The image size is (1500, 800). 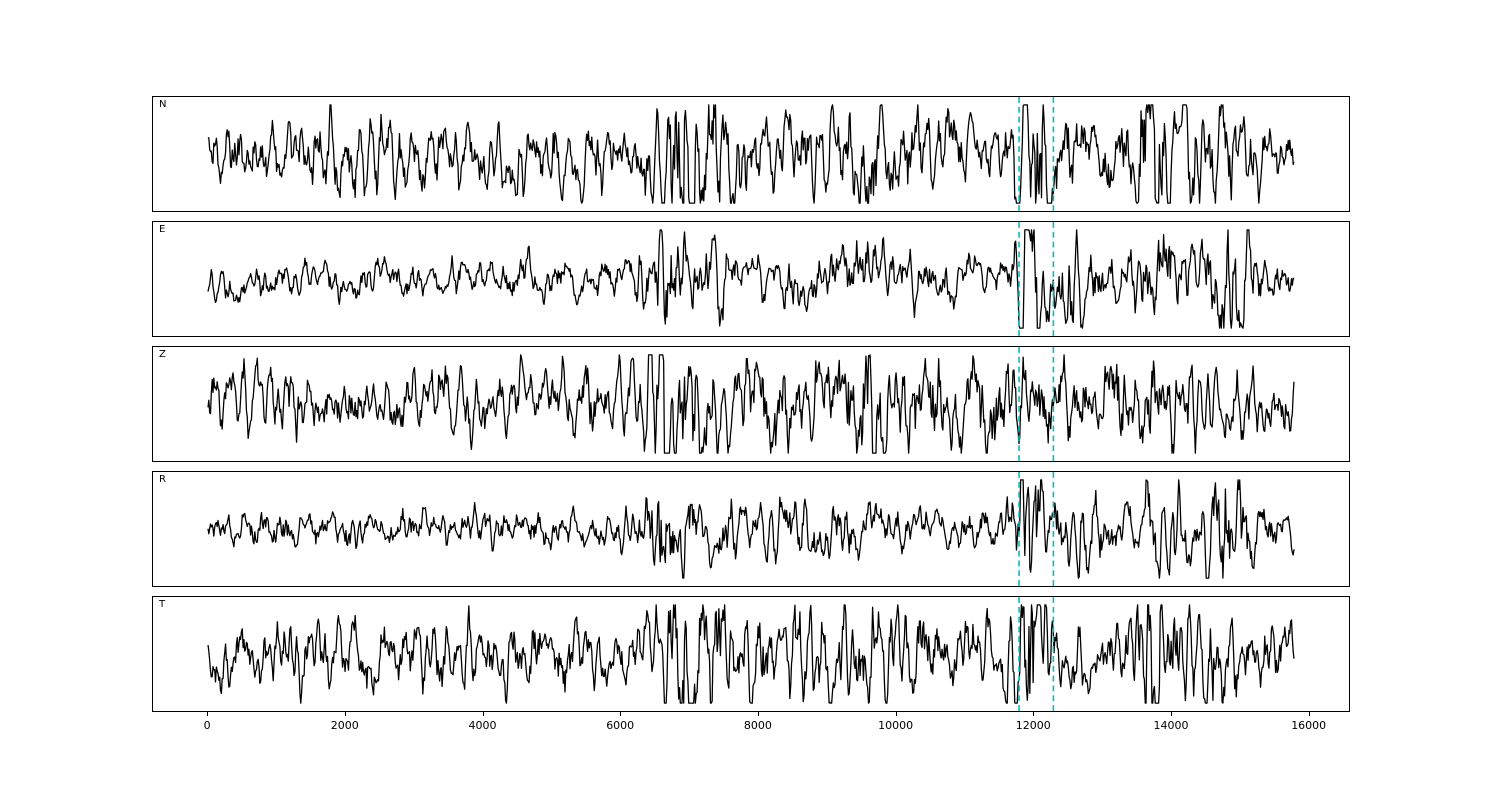 I want to click on x-tick-label: 10000, so click(x=896, y=725).